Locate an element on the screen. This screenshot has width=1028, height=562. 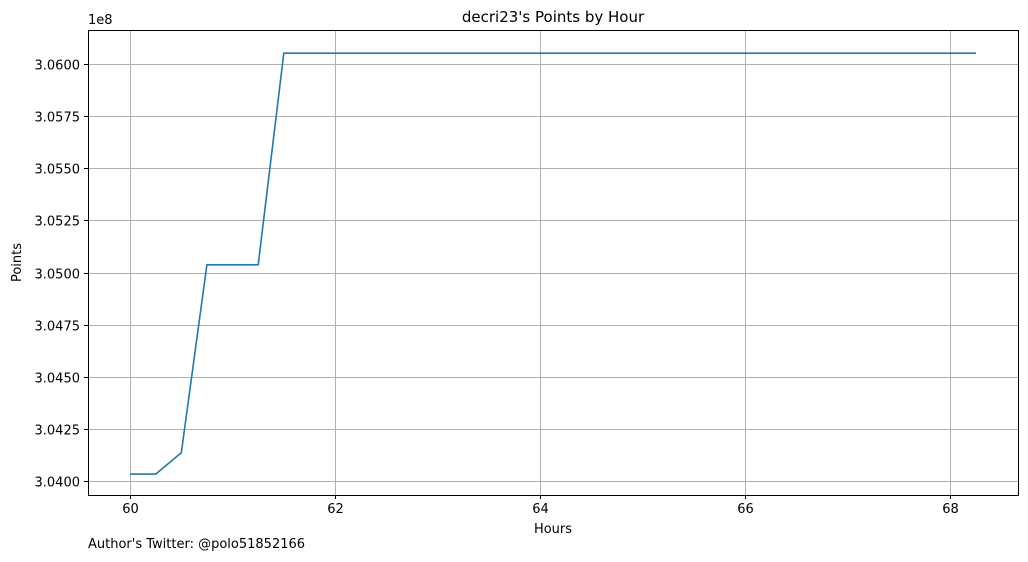
y-tick-label: 3.0500 is located at coordinates (58, 275).